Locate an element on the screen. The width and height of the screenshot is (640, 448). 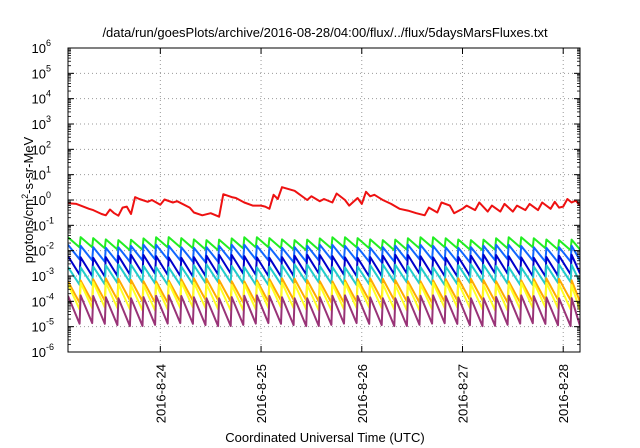
y-tick-label-exp: -5 is located at coordinates (50, 322).